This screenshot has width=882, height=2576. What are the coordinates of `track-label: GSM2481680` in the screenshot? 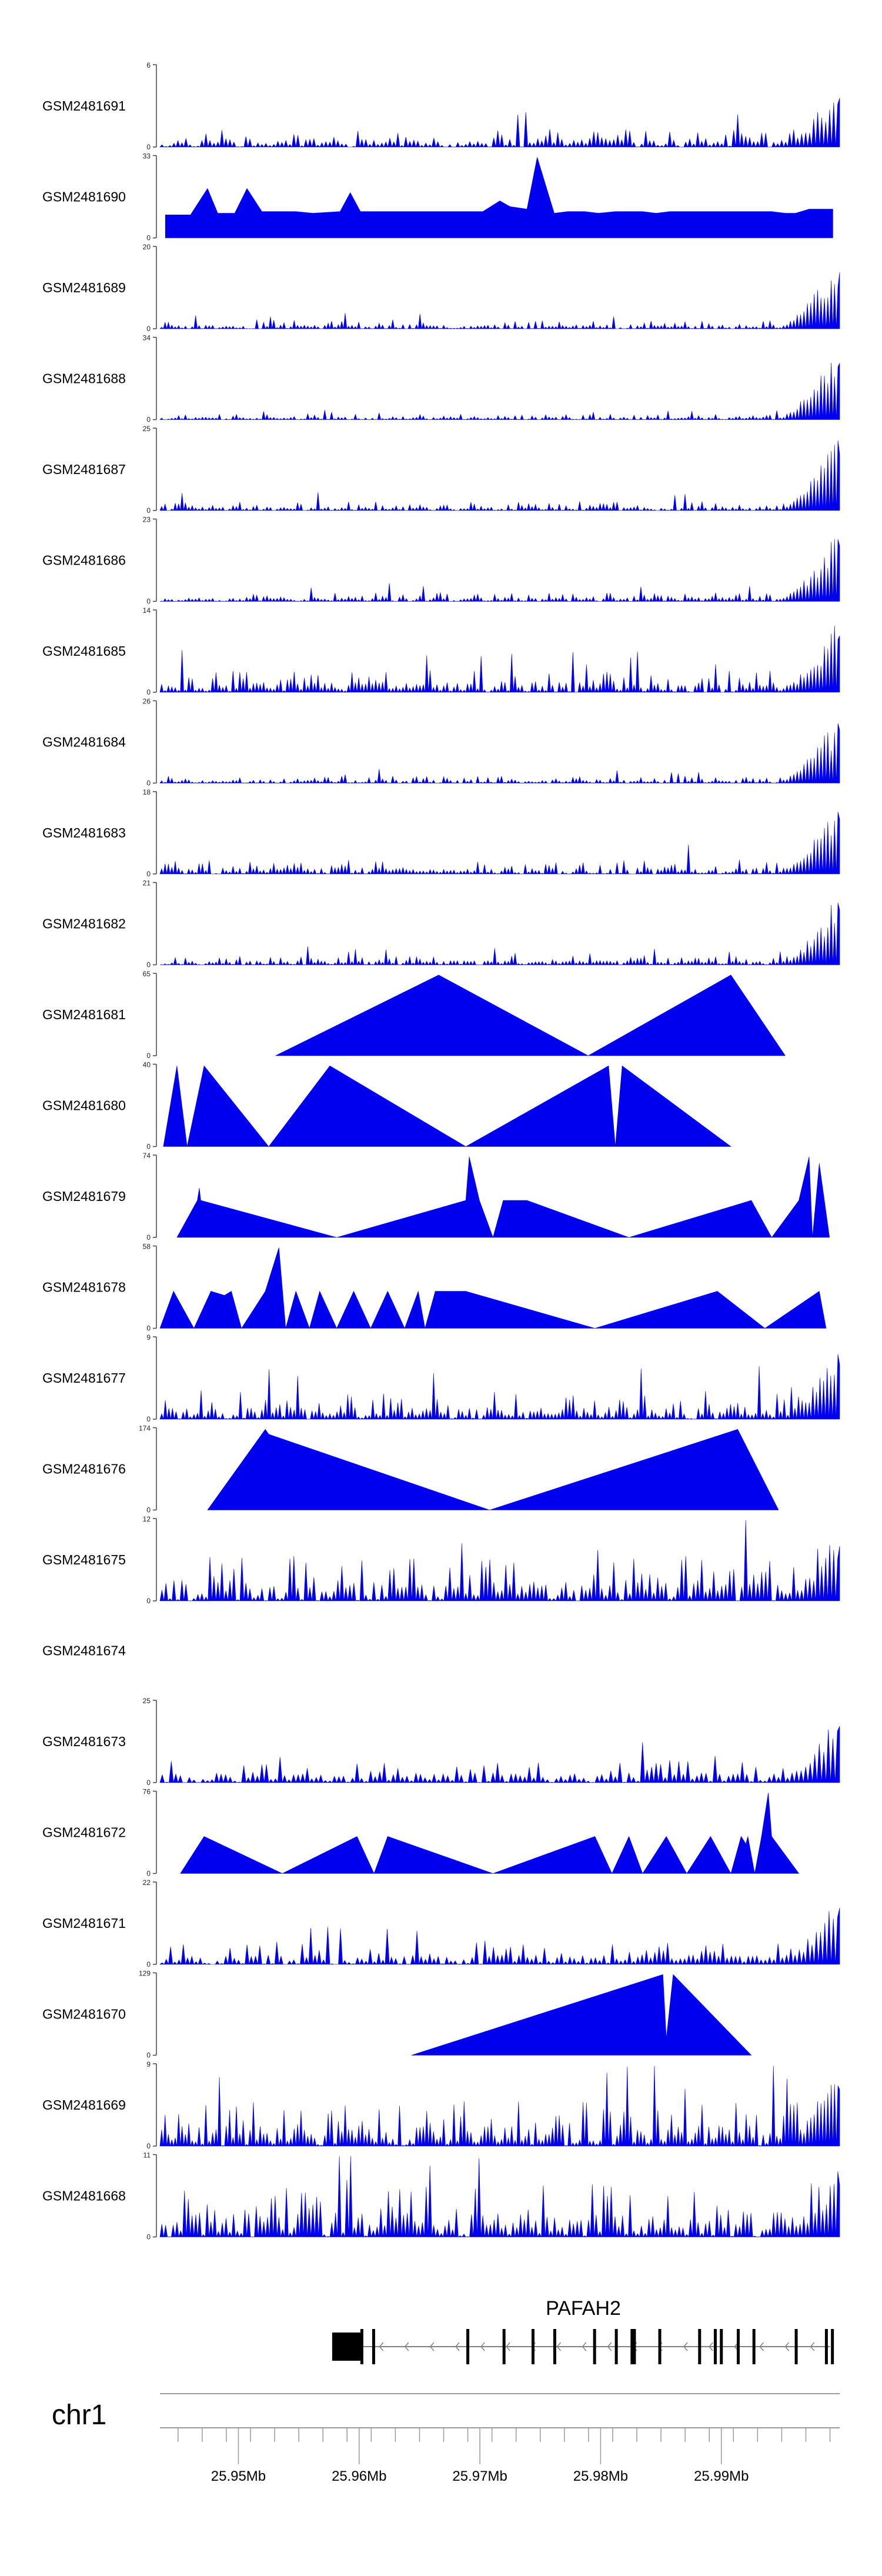 It's located at (84, 1105).